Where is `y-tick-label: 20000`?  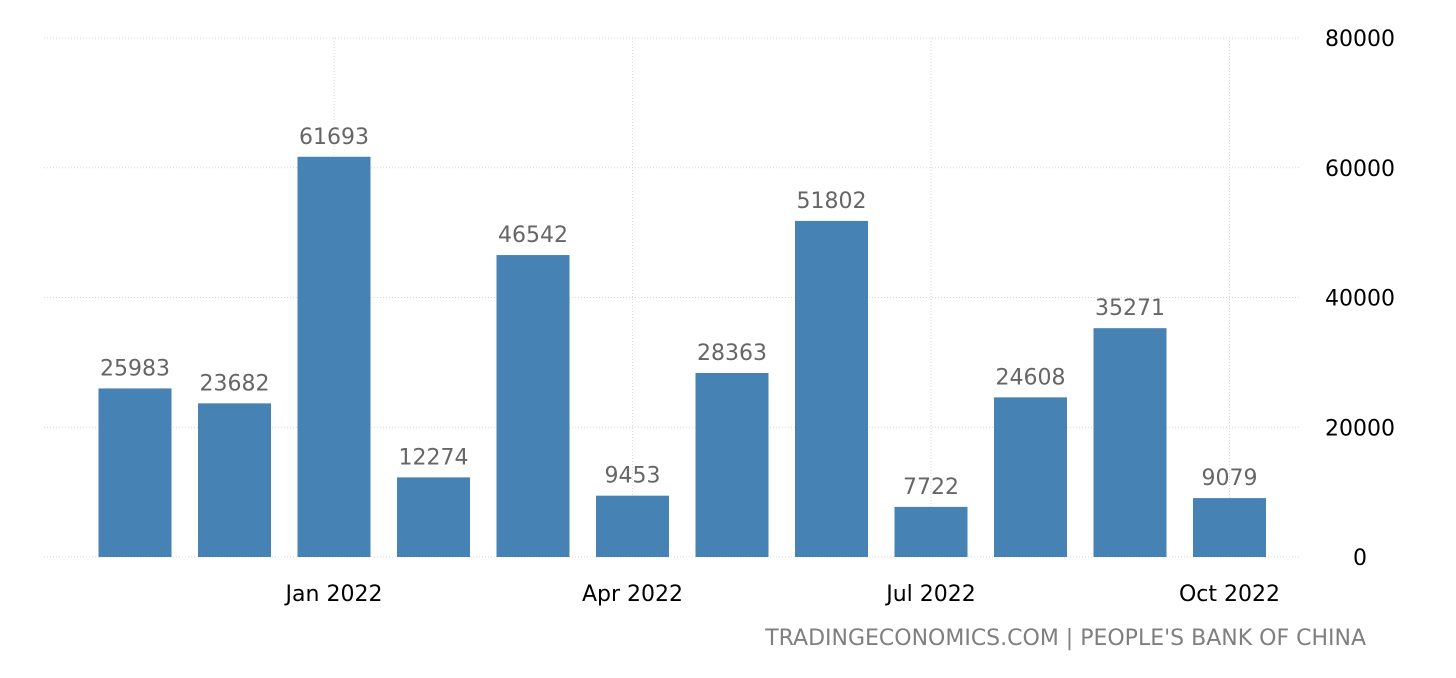
y-tick-label: 20000 is located at coordinates (1360, 428).